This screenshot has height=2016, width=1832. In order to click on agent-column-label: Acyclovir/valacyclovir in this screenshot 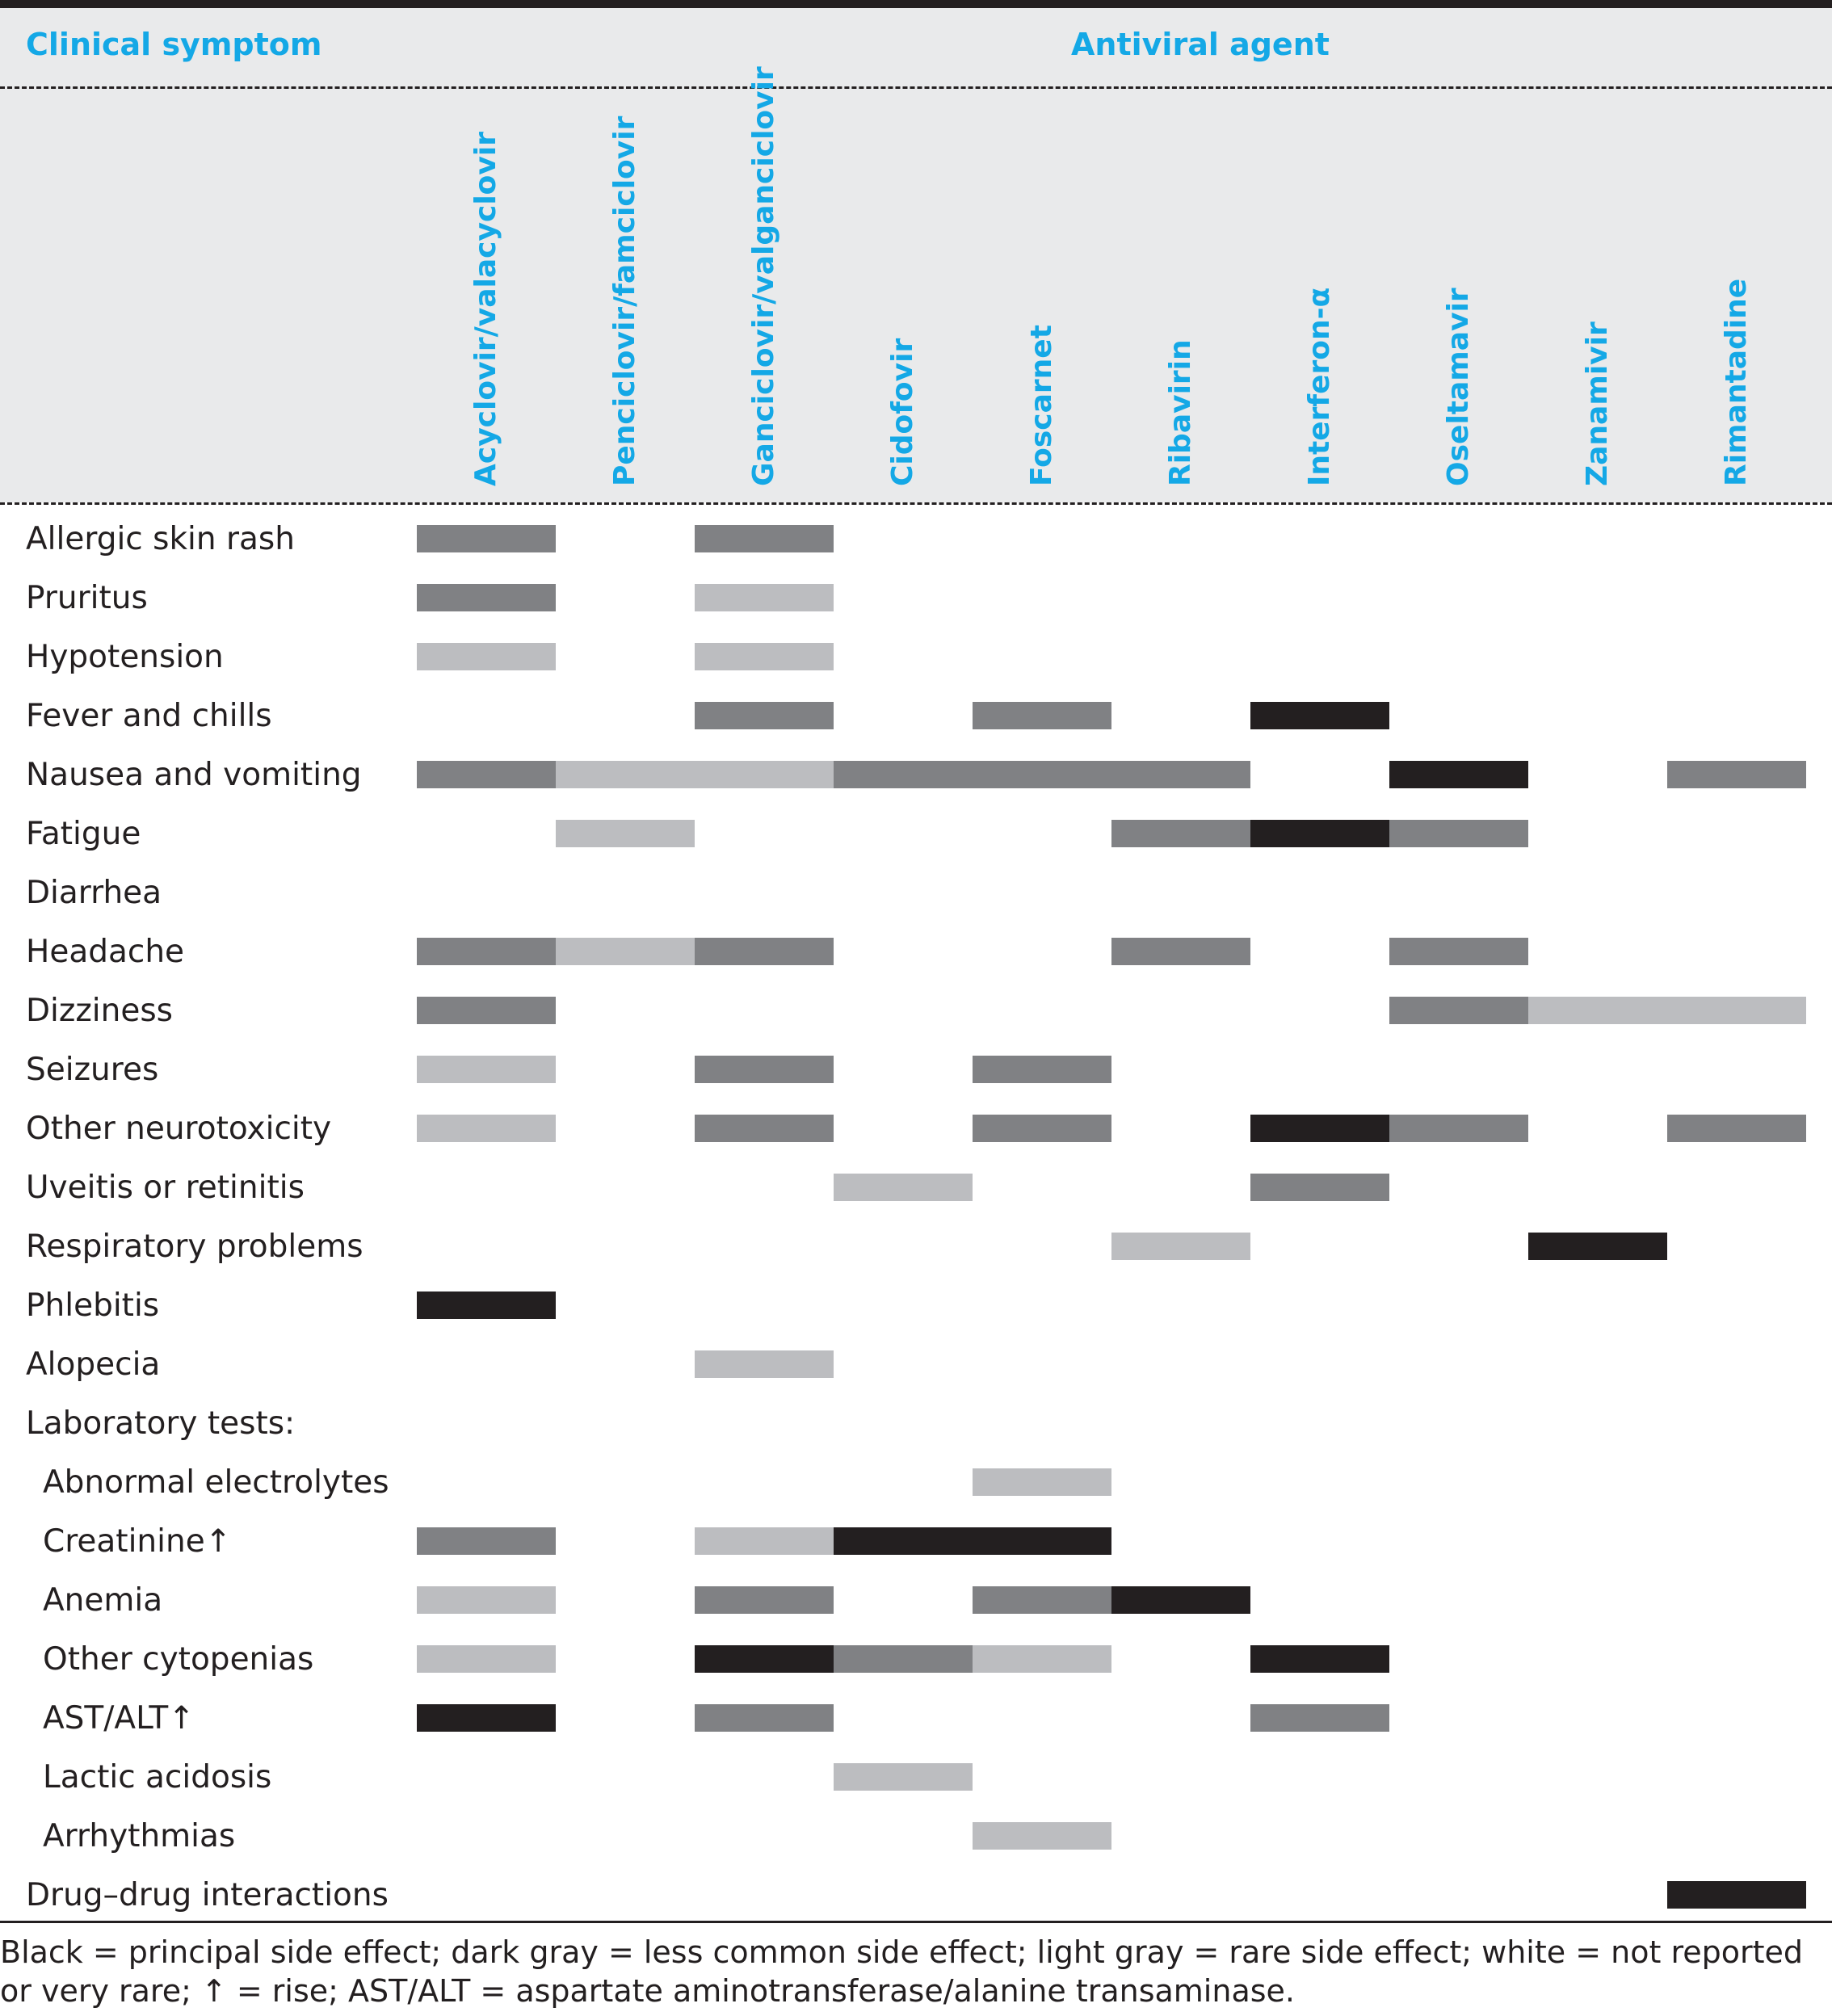, I will do `click(485, 309)`.